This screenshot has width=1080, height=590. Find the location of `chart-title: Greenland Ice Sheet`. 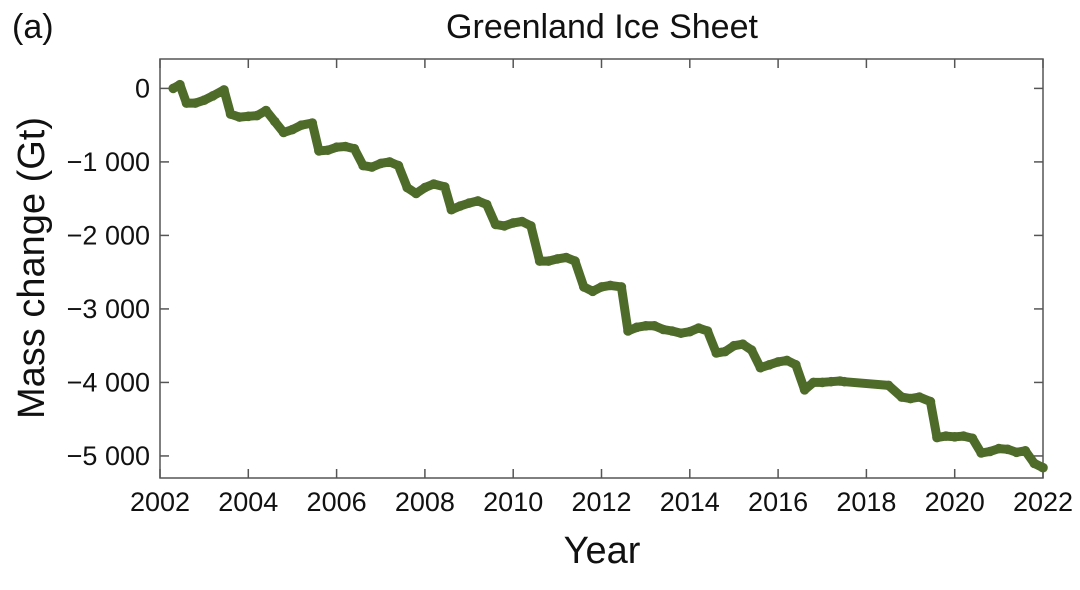

chart-title: Greenland Ice Sheet is located at coordinates (602, 27).